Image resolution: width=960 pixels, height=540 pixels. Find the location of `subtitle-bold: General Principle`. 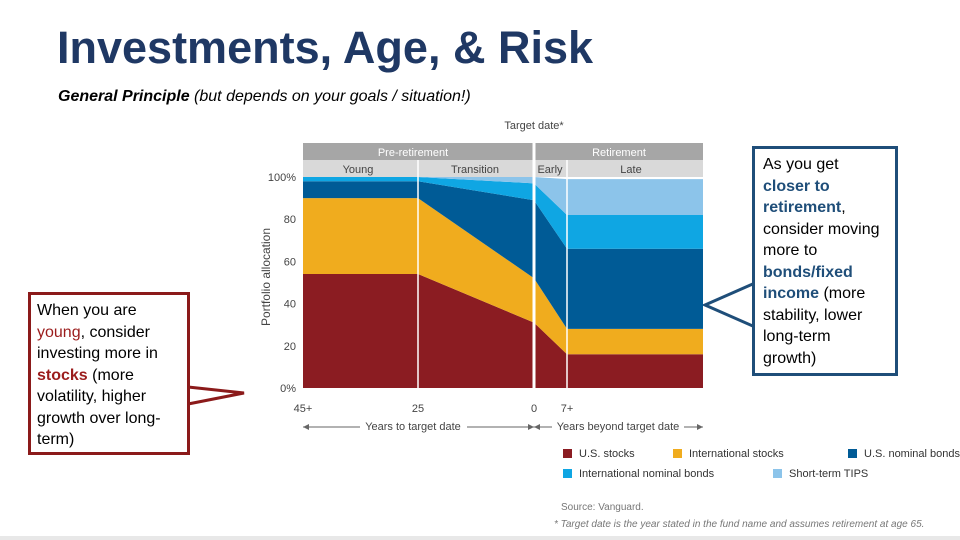

subtitle-bold: General Principle is located at coordinates (124, 96).